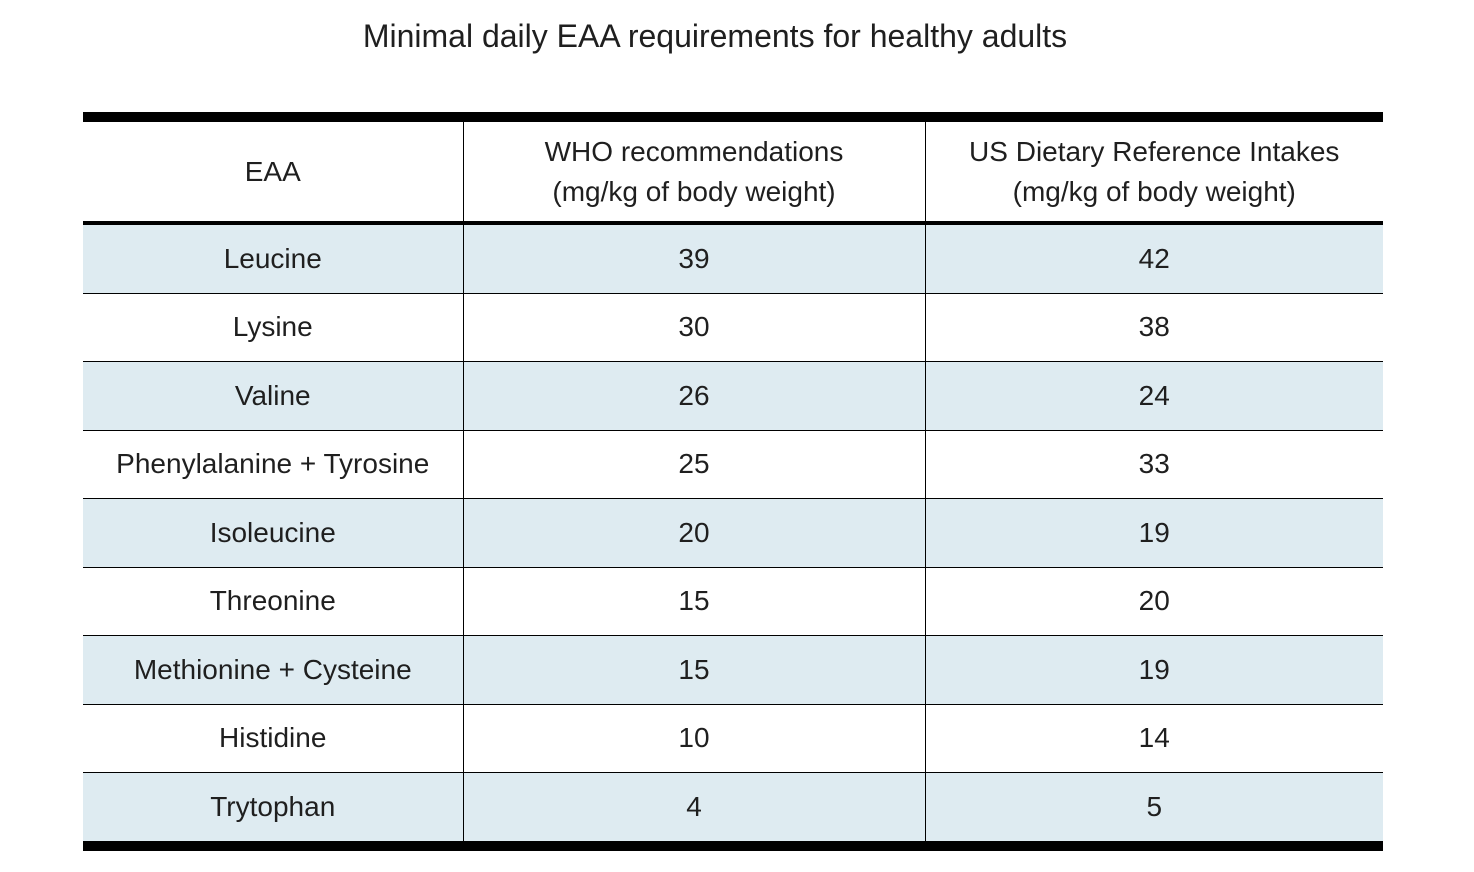 The width and height of the screenshot is (1474, 872). I want to click on table-row: Histidine 10 14, so click(733, 738).